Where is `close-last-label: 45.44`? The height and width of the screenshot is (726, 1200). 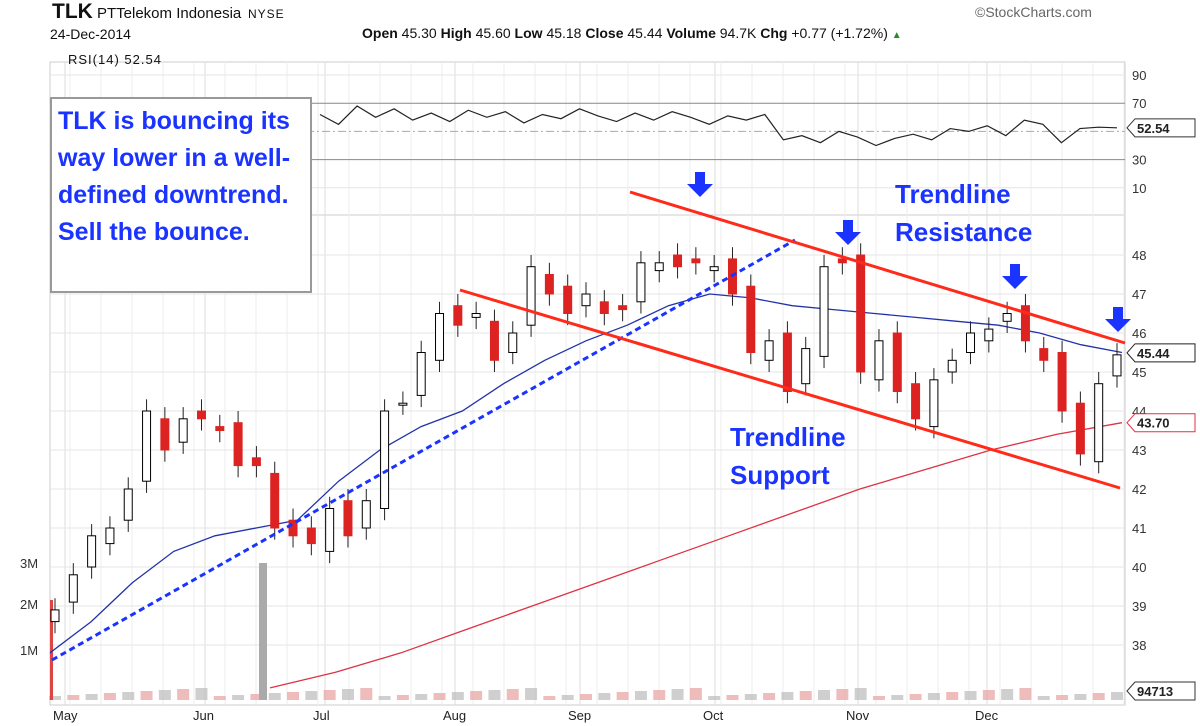
close-last-label: 45.44 is located at coordinates (1153, 353).